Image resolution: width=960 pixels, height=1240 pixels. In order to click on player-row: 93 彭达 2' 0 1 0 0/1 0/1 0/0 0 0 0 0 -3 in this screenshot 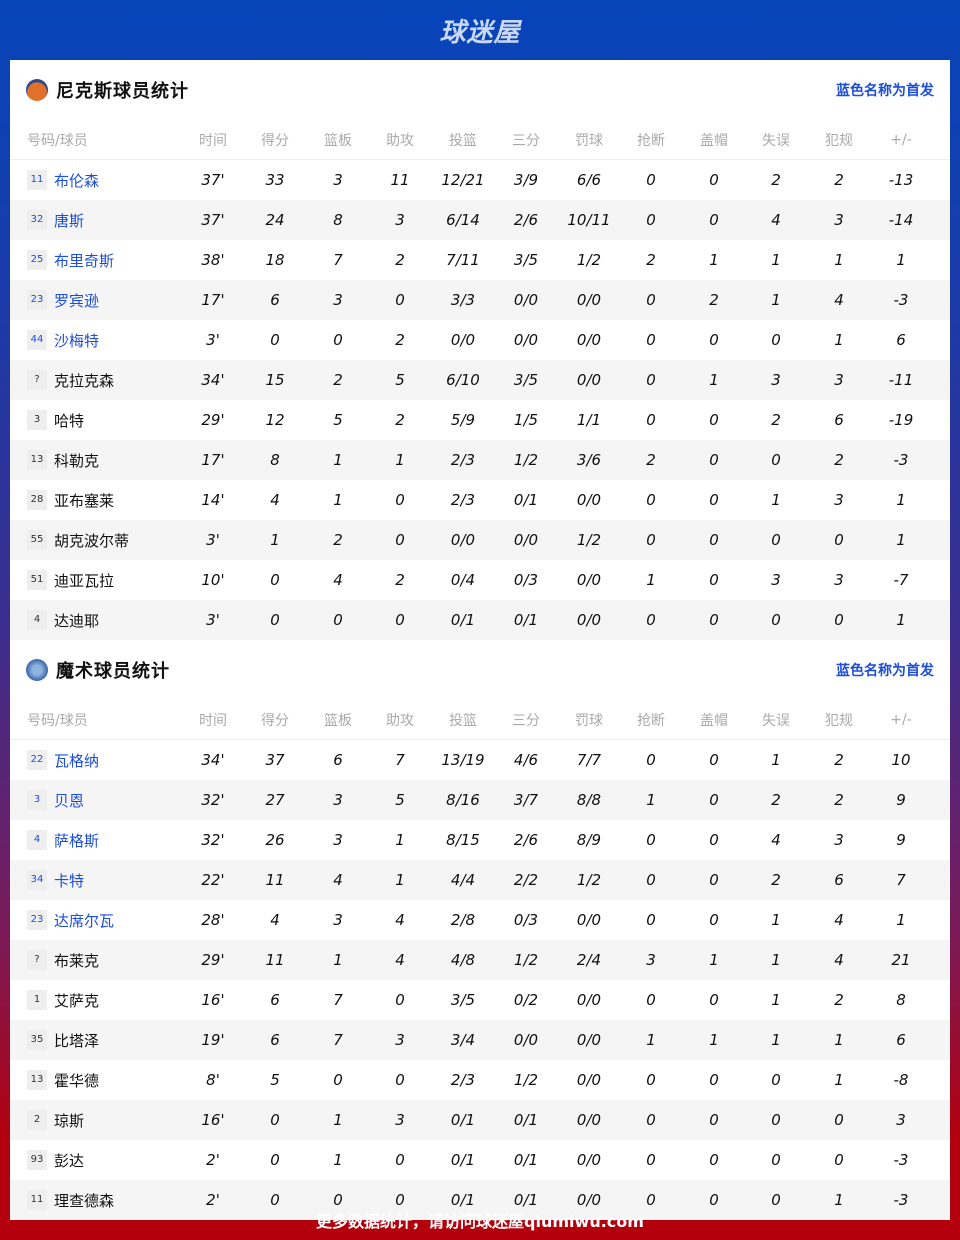, I will do `click(480, 1160)`.